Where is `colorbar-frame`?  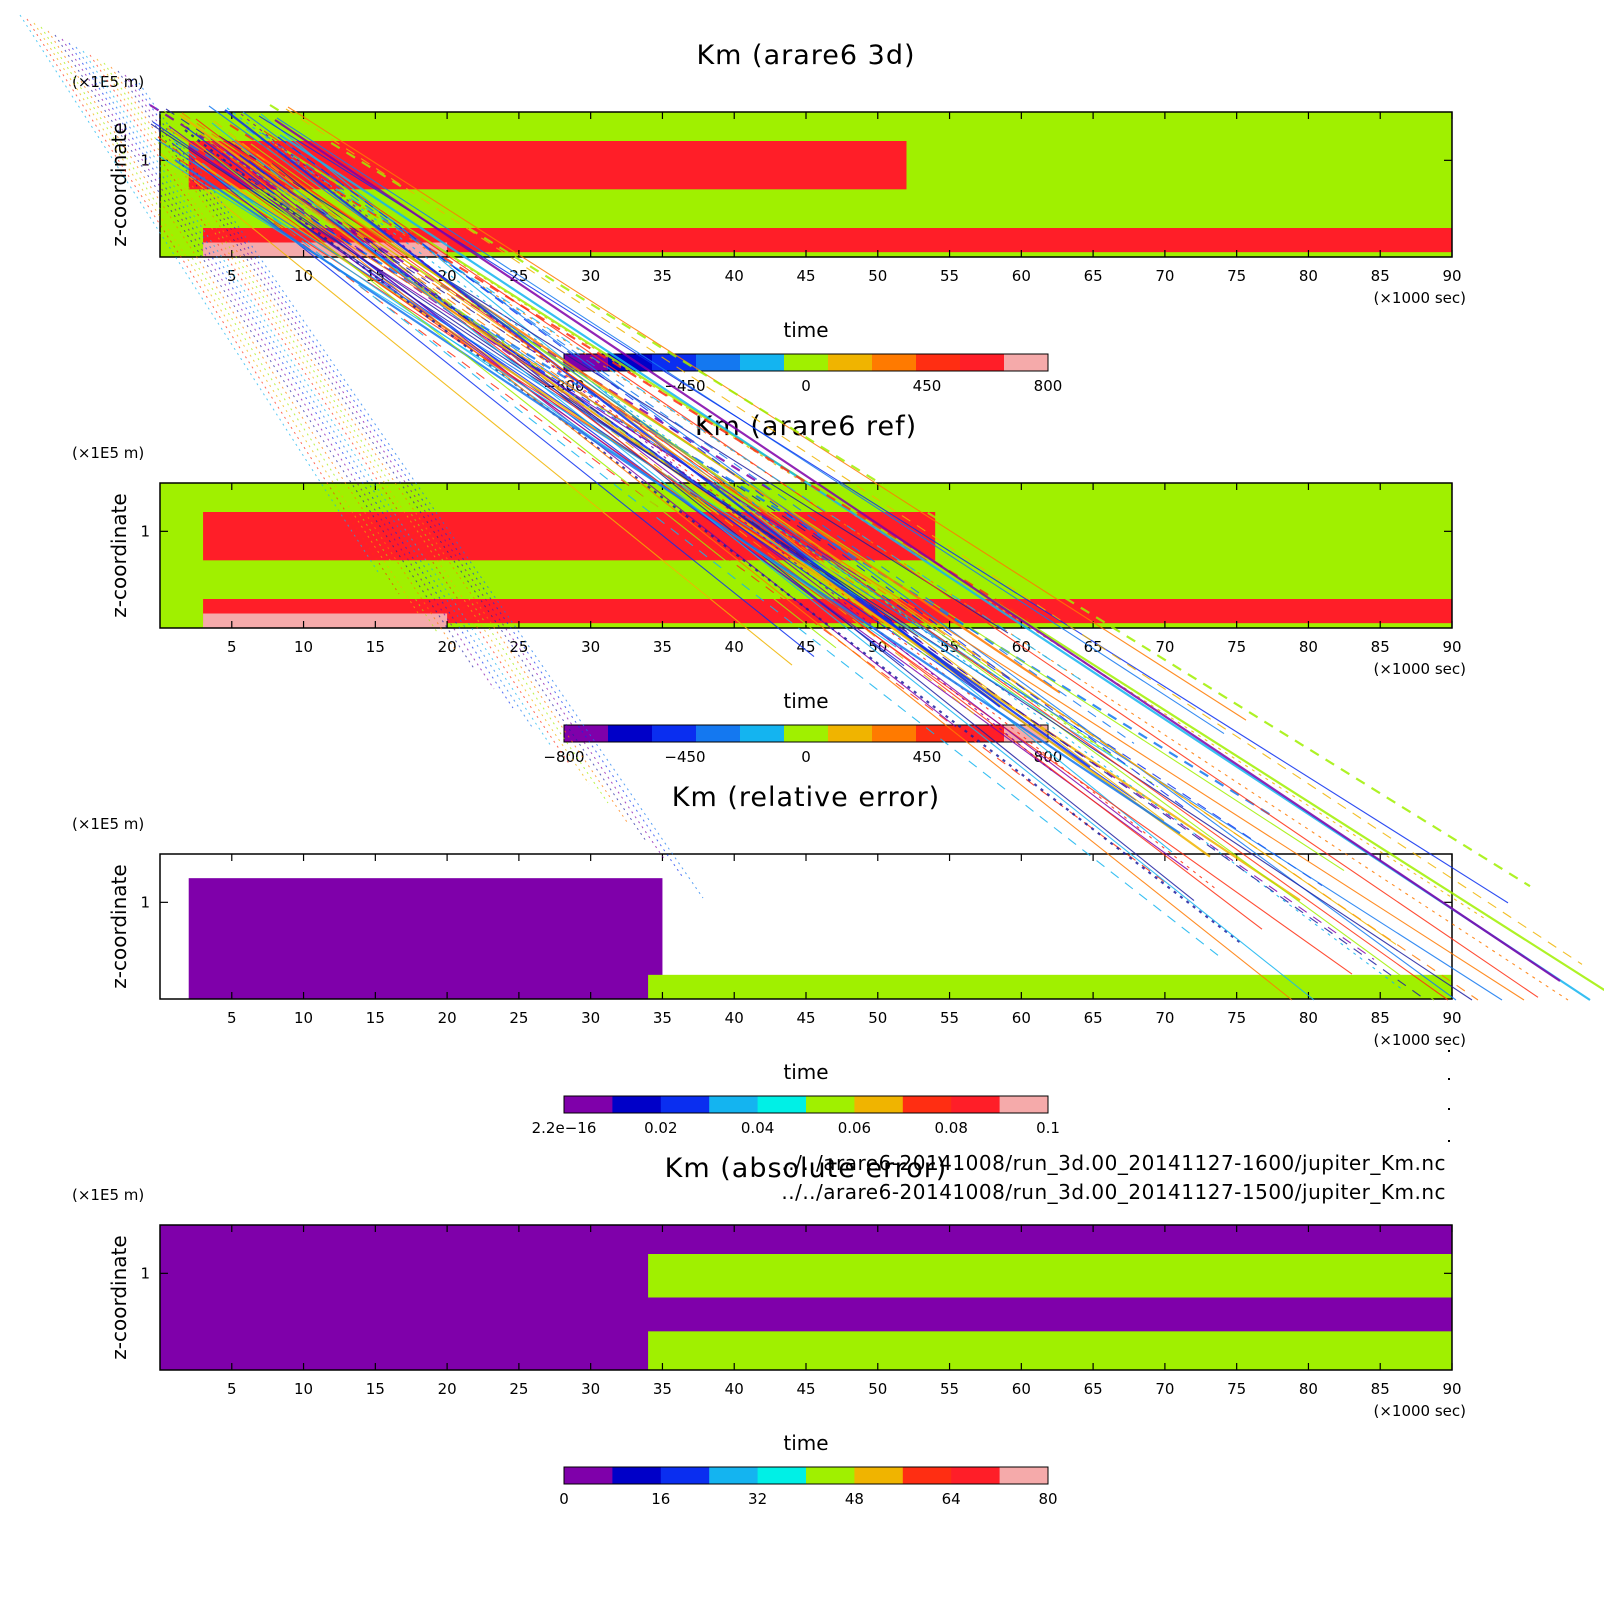 colorbar-frame is located at coordinates (806, 1475).